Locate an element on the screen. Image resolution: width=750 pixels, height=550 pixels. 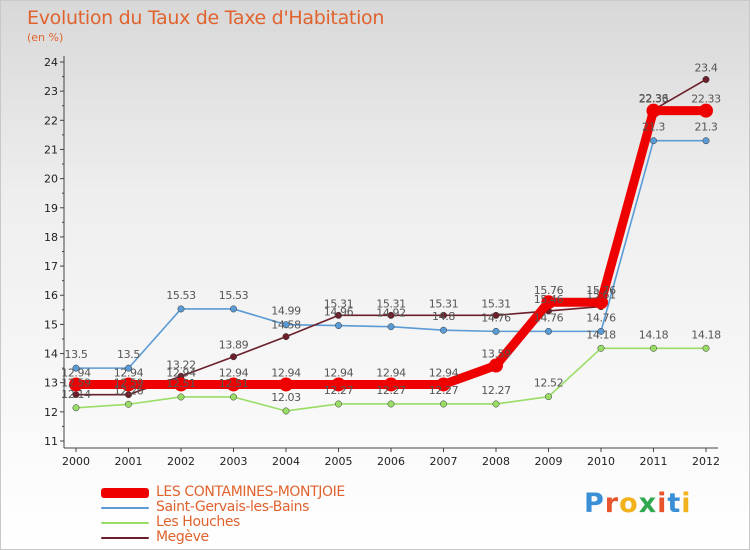
x-tick-label: 2009 is located at coordinates (549, 461).